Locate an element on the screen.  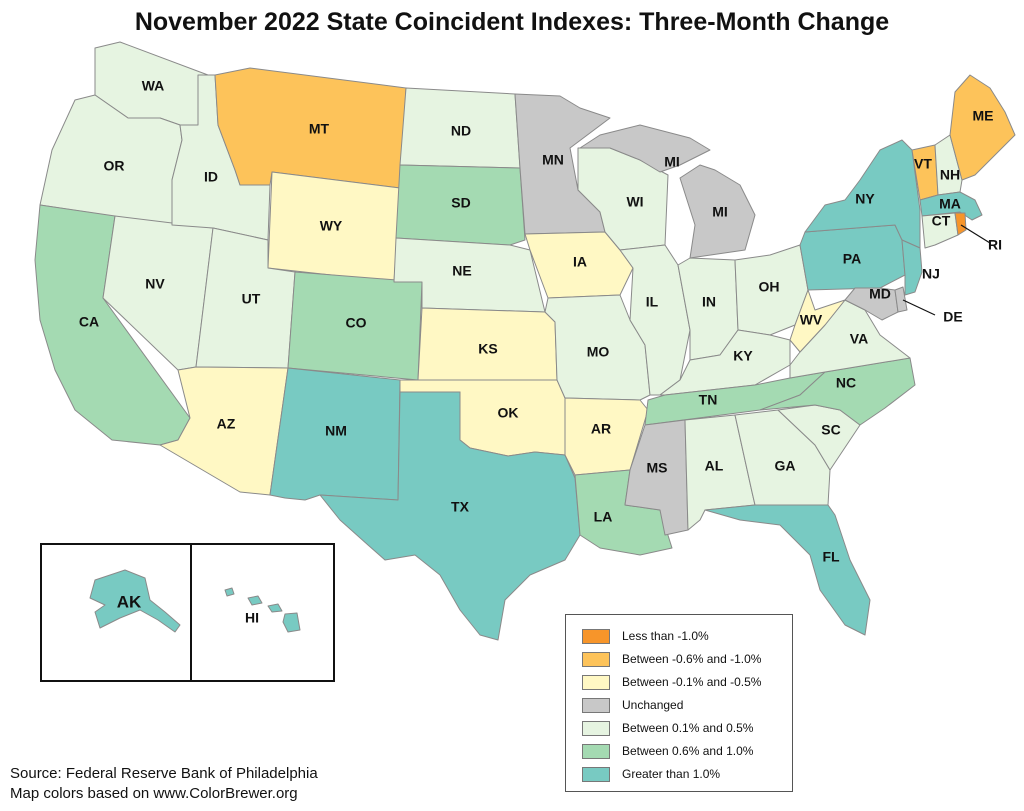
label-mn: MN is located at coordinates (553, 160).